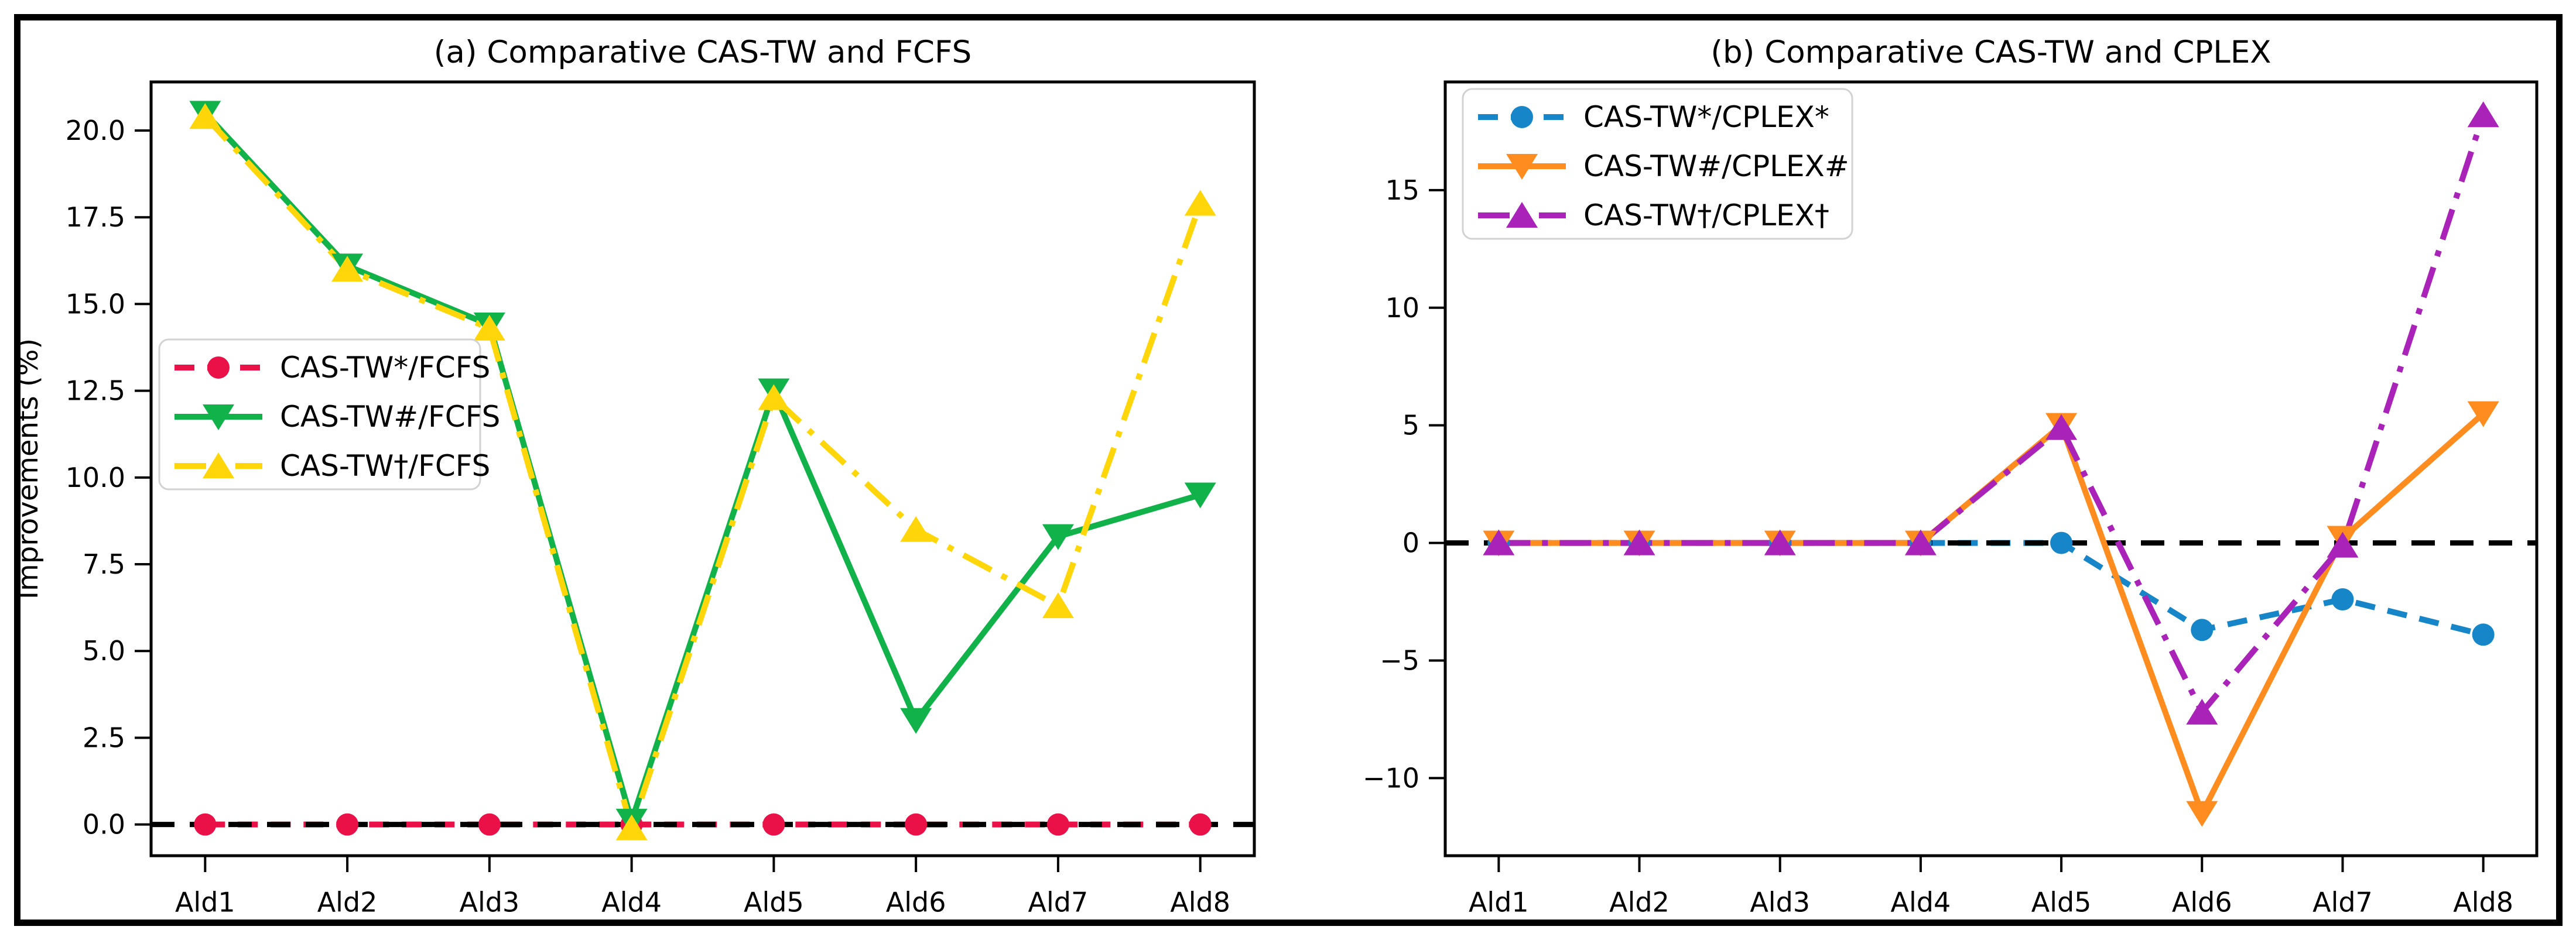  I want to click on y-tick-label: 10.0, so click(95, 477).